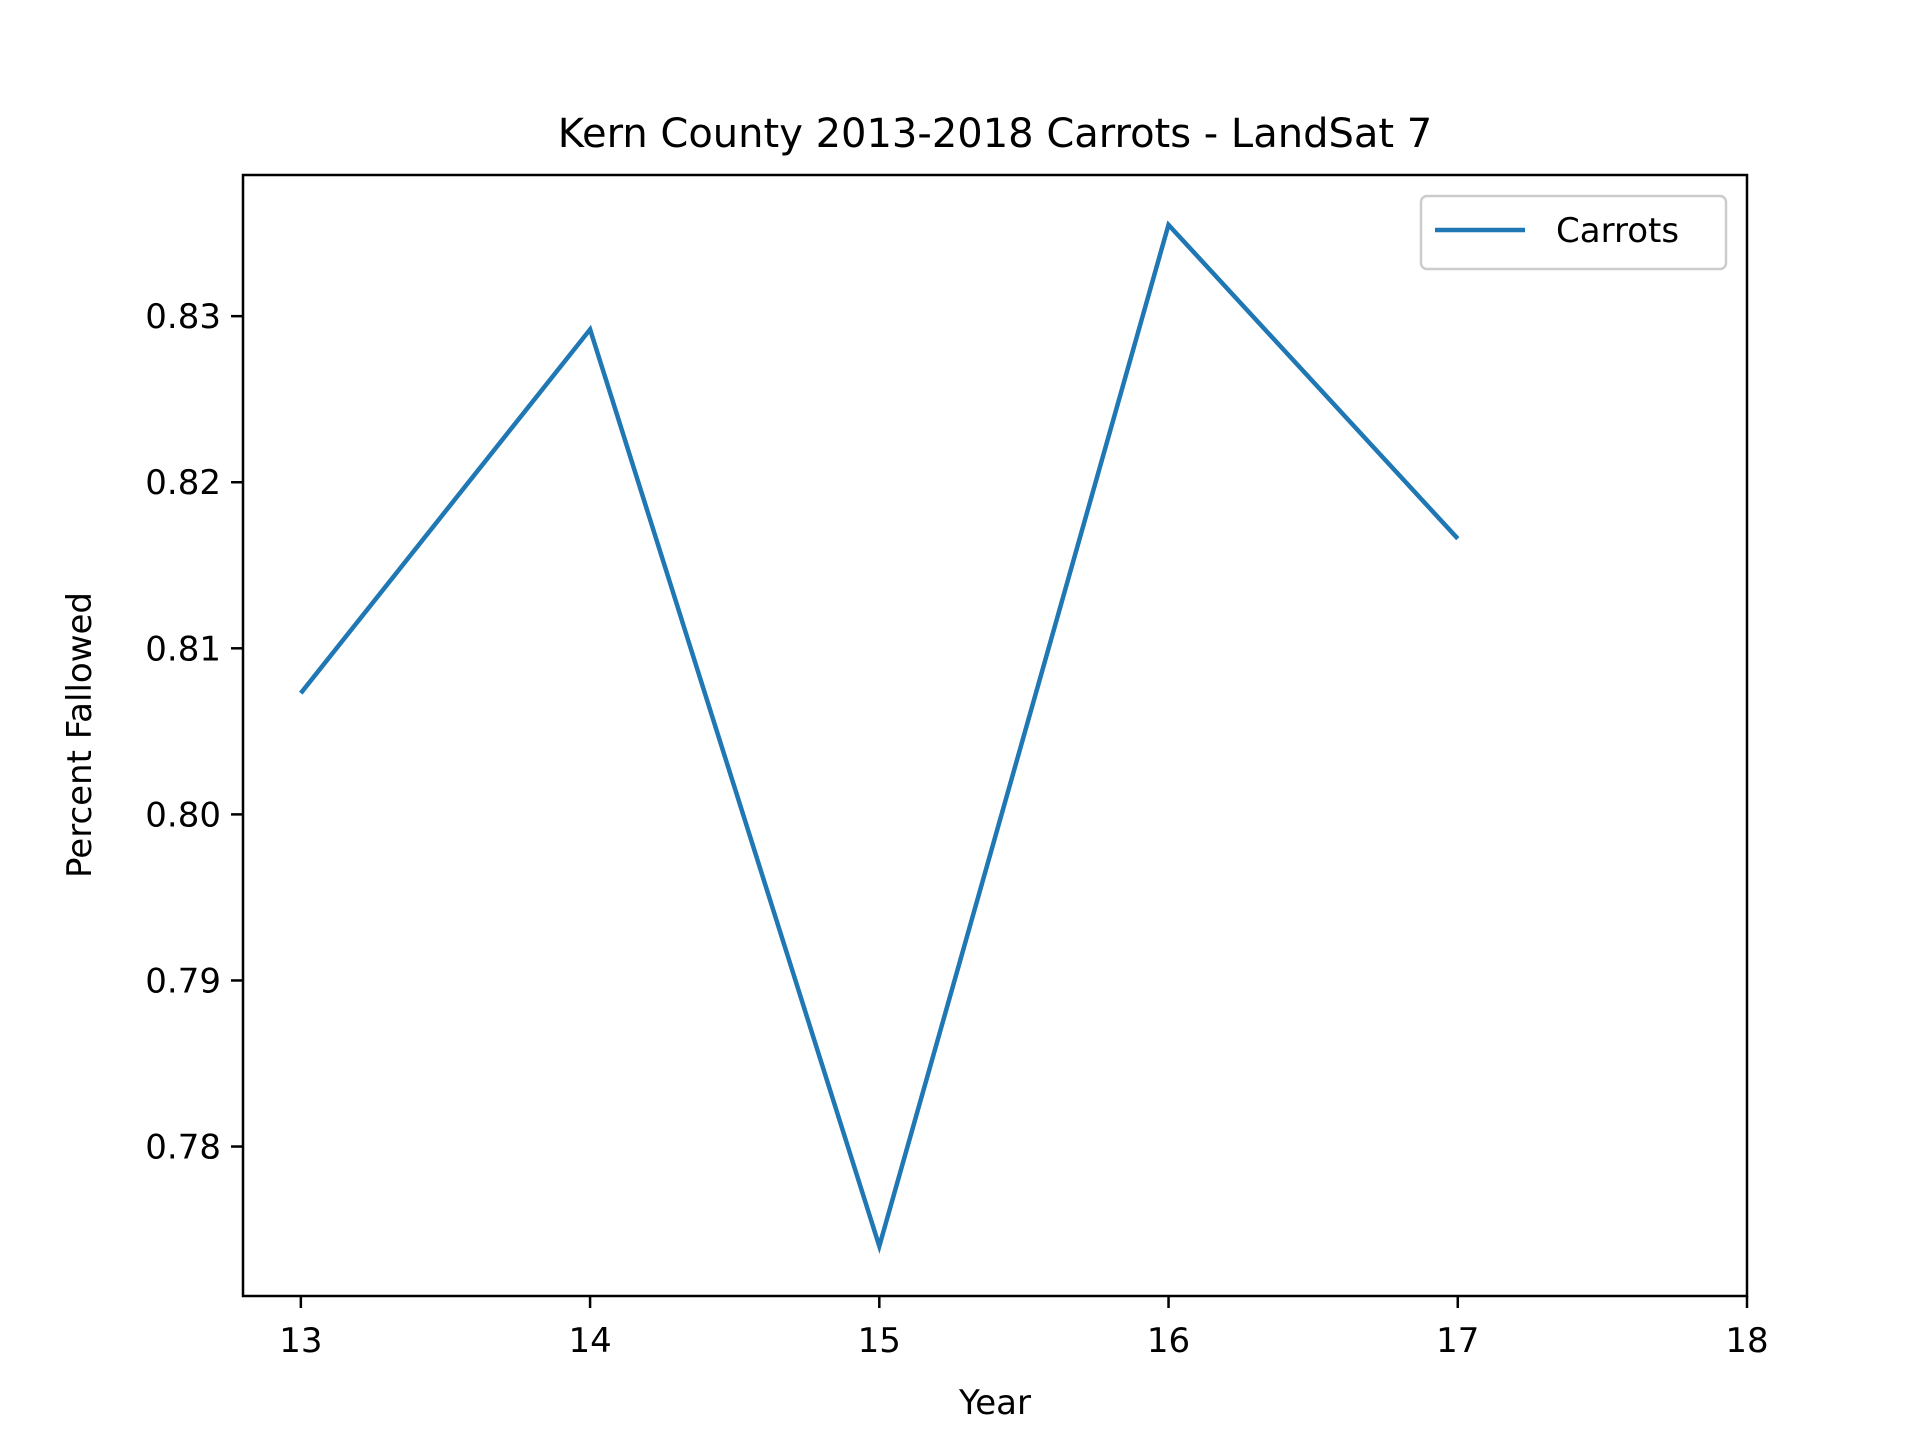 Image resolution: width=1920 pixels, height=1440 pixels. What do you see at coordinates (300, 1341) in the screenshot?
I see `x-tick-label: 13` at bounding box center [300, 1341].